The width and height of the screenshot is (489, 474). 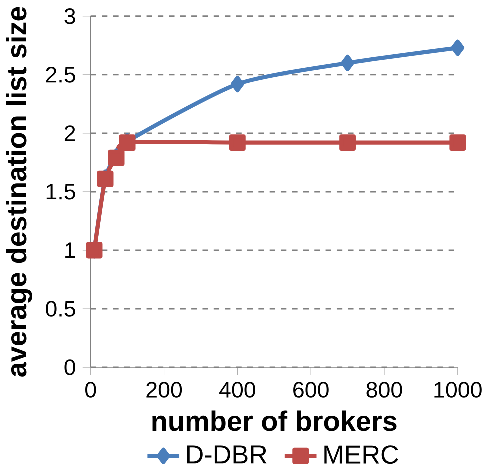 I want to click on y-axis-title: average destination list size, so click(x=19, y=192).